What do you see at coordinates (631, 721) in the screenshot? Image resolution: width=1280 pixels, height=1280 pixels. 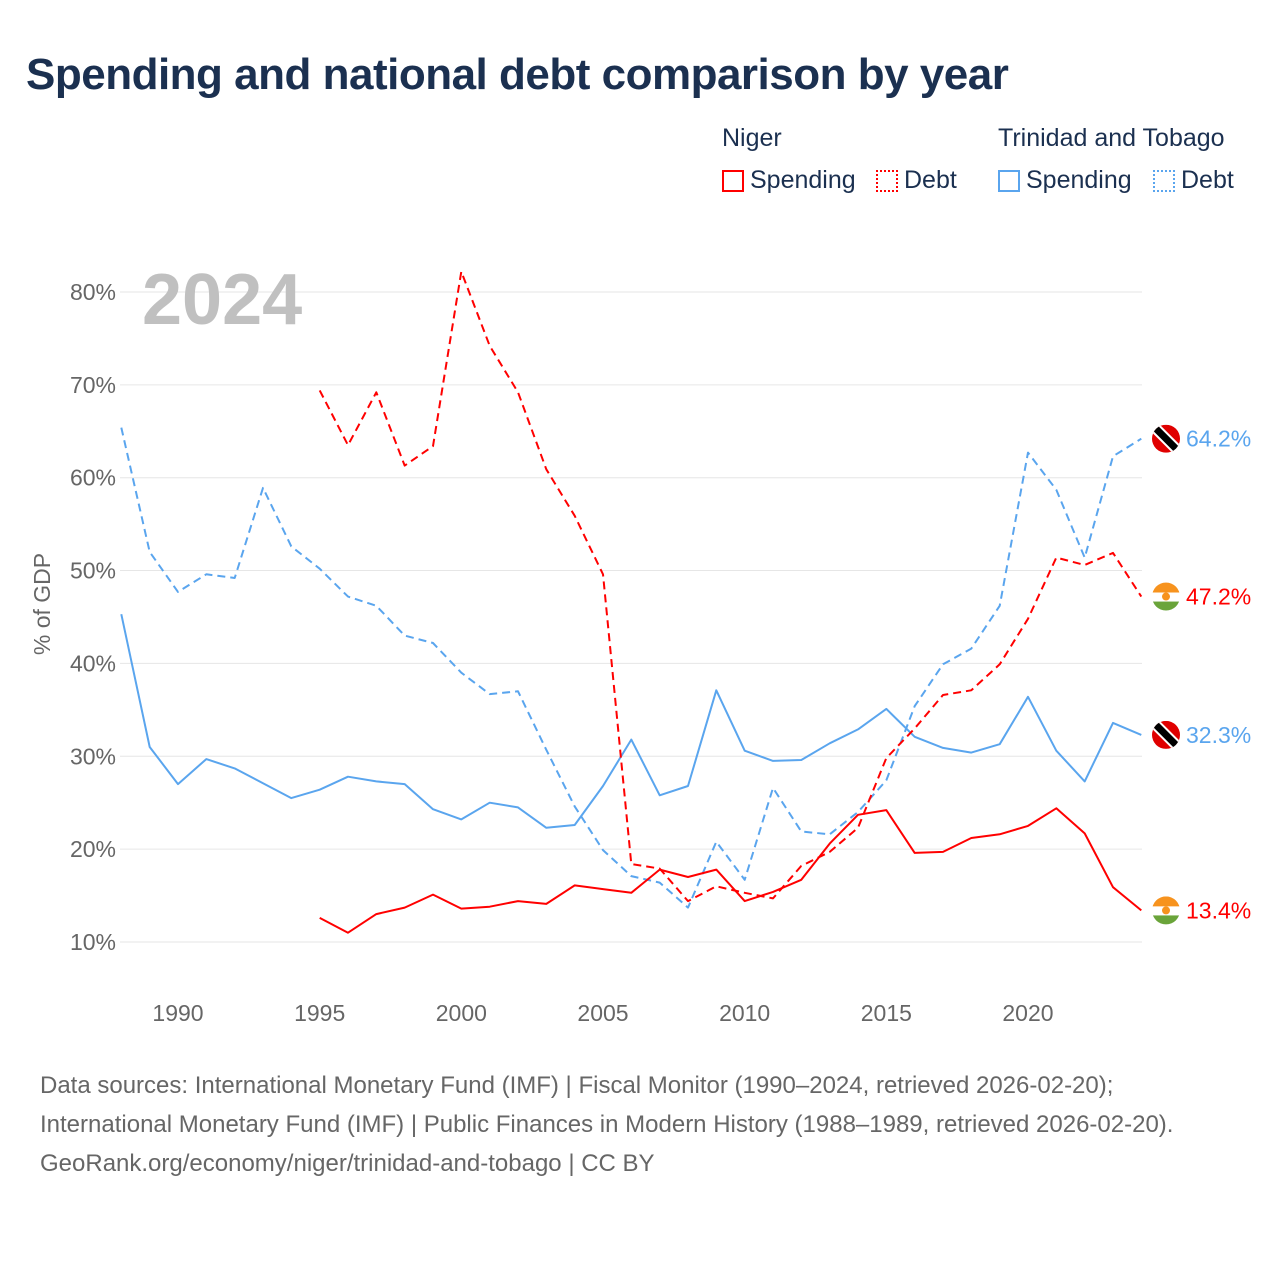 I see `series-line-trinidad-and-tobago-spending` at bounding box center [631, 721].